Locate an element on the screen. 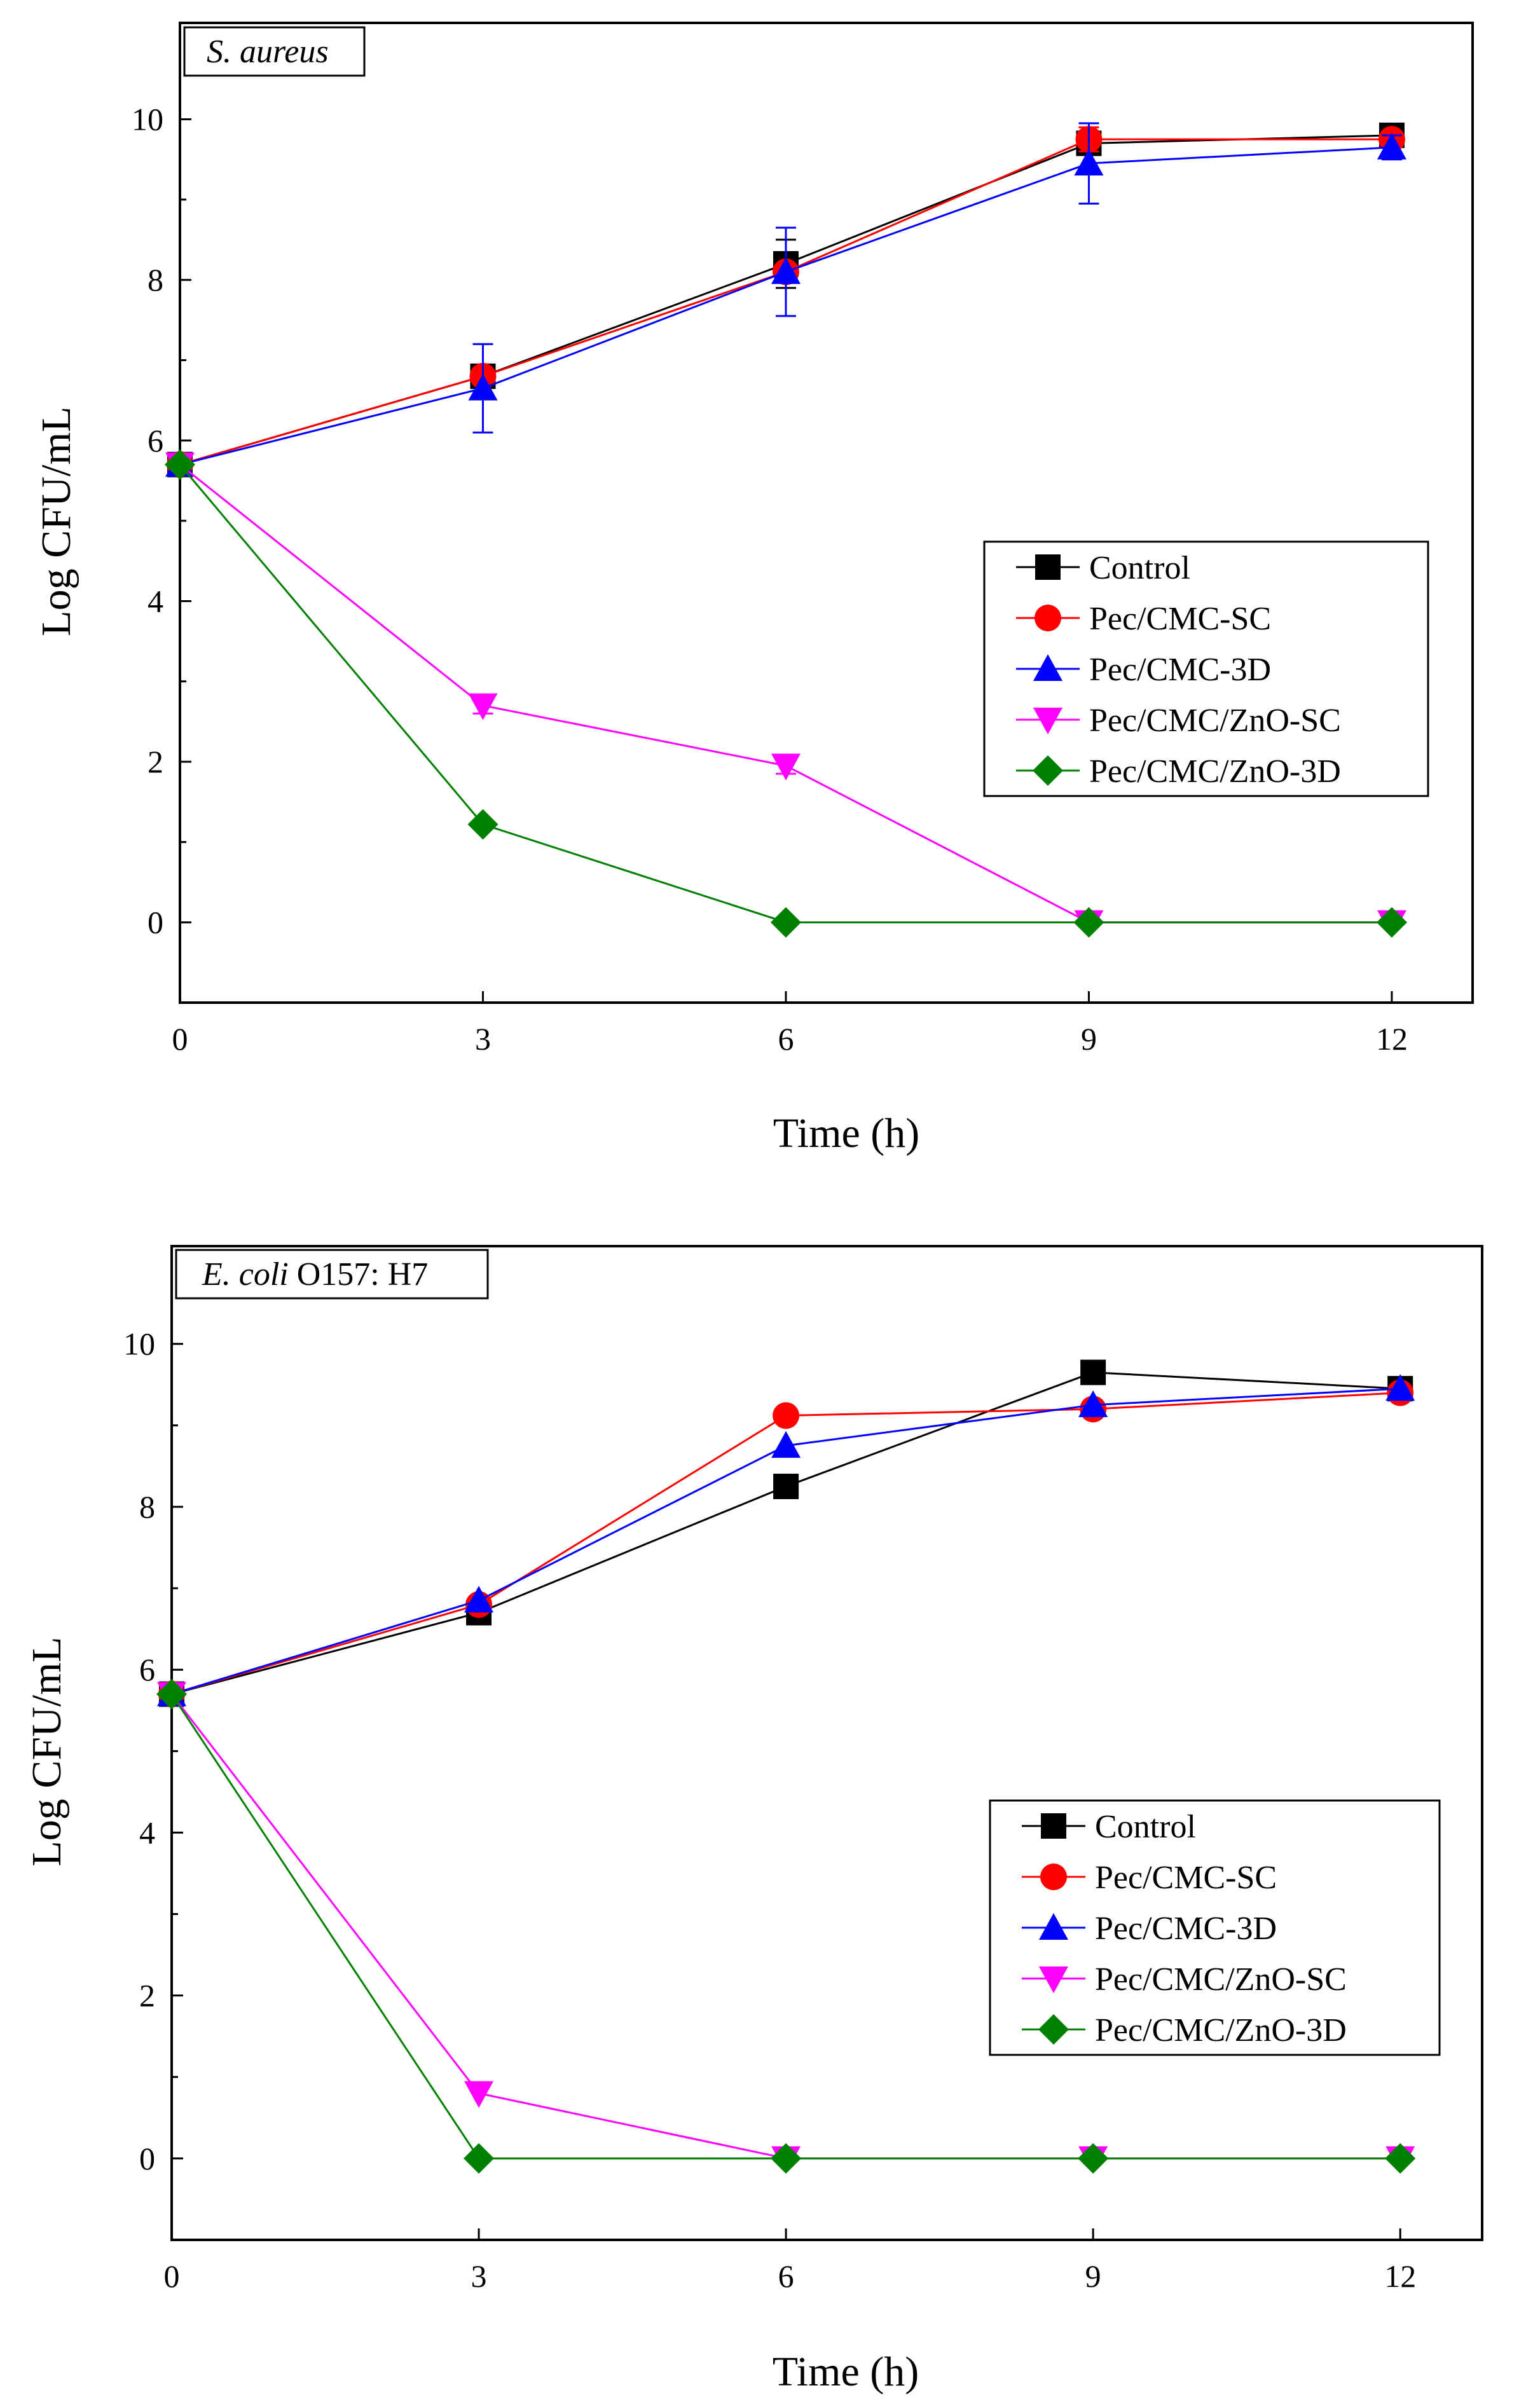 The image size is (1540, 2402). panel-label-part: S. aureus is located at coordinates (268, 52).